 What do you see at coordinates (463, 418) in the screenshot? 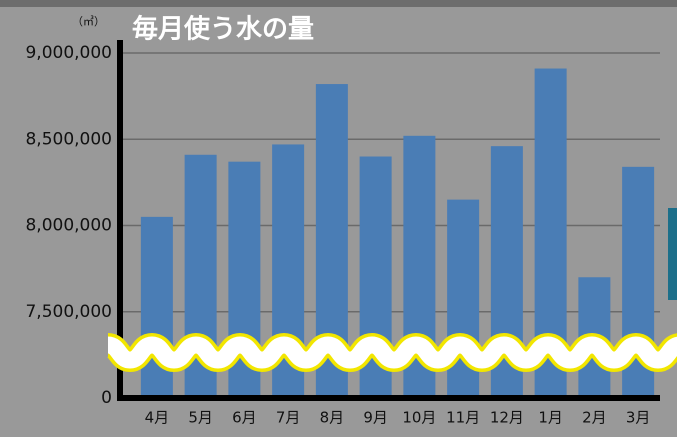
I see `x-tick-label: 11月` at bounding box center [463, 418].